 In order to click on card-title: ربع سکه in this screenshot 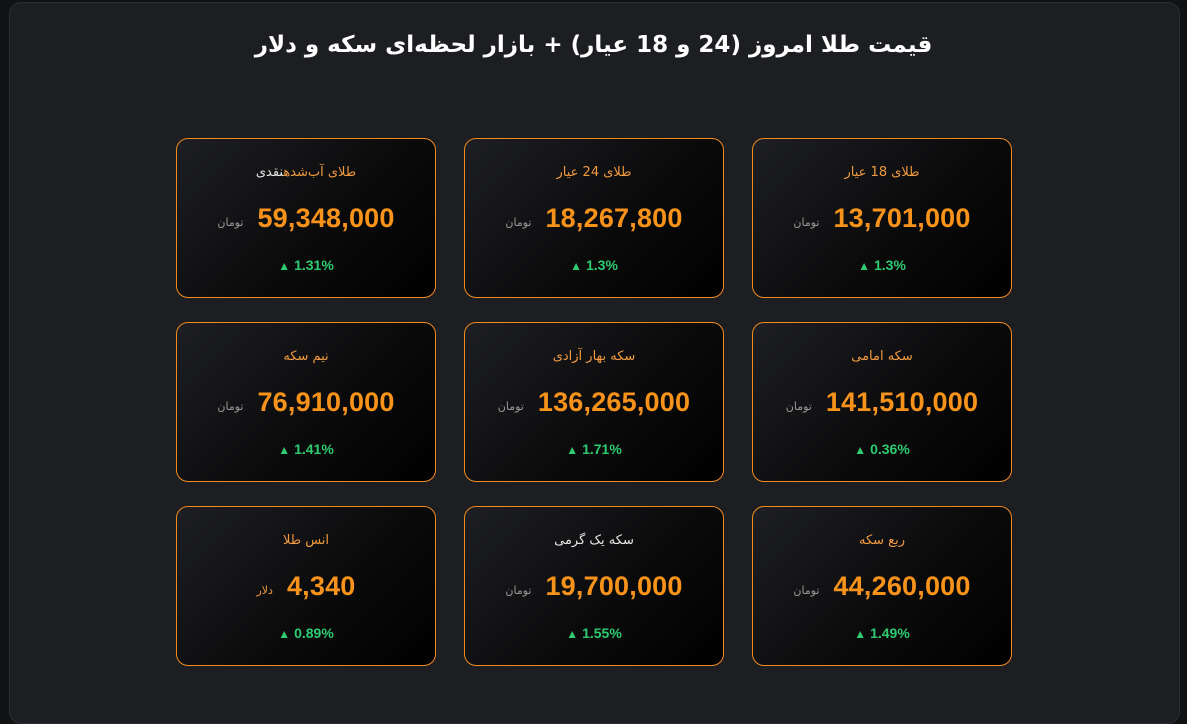, I will do `click(882, 540)`.